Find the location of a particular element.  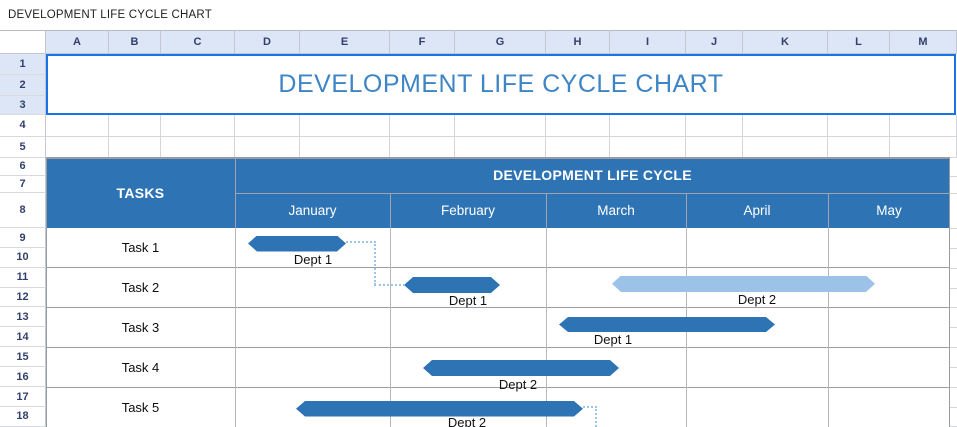

gantt-bar-task2-dept2 is located at coordinates (743, 284).